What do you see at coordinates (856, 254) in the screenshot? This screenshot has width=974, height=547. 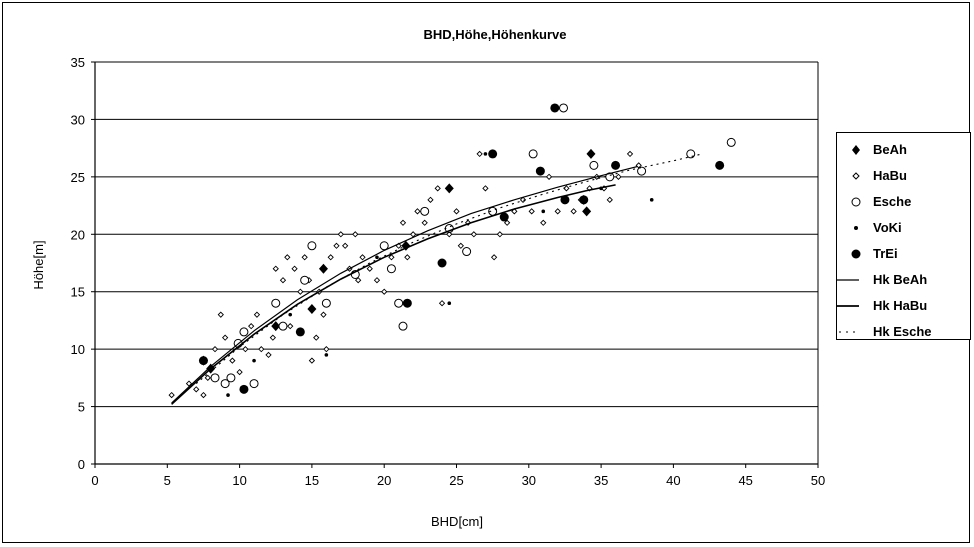 I see `circle-filled-icon` at bounding box center [856, 254].